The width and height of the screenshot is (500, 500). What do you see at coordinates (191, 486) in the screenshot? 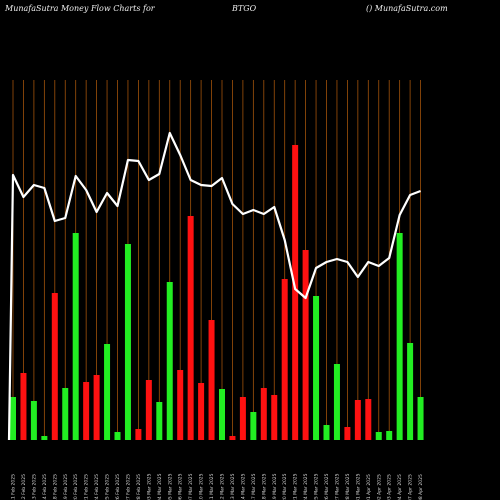
I see `x-tick-label: 07 Mar 2025` at bounding box center [191, 486].